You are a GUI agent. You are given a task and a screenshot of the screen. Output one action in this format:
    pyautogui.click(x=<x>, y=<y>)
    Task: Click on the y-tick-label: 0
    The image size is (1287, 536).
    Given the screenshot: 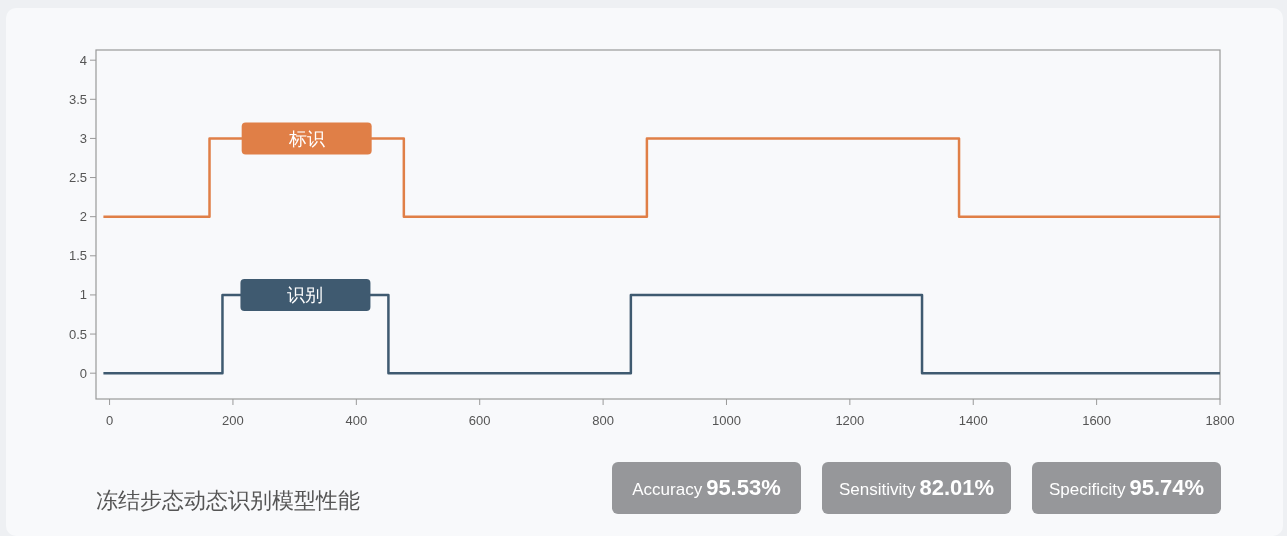 What is the action you would take?
    pyautogui.click(x=83, y=373)
    